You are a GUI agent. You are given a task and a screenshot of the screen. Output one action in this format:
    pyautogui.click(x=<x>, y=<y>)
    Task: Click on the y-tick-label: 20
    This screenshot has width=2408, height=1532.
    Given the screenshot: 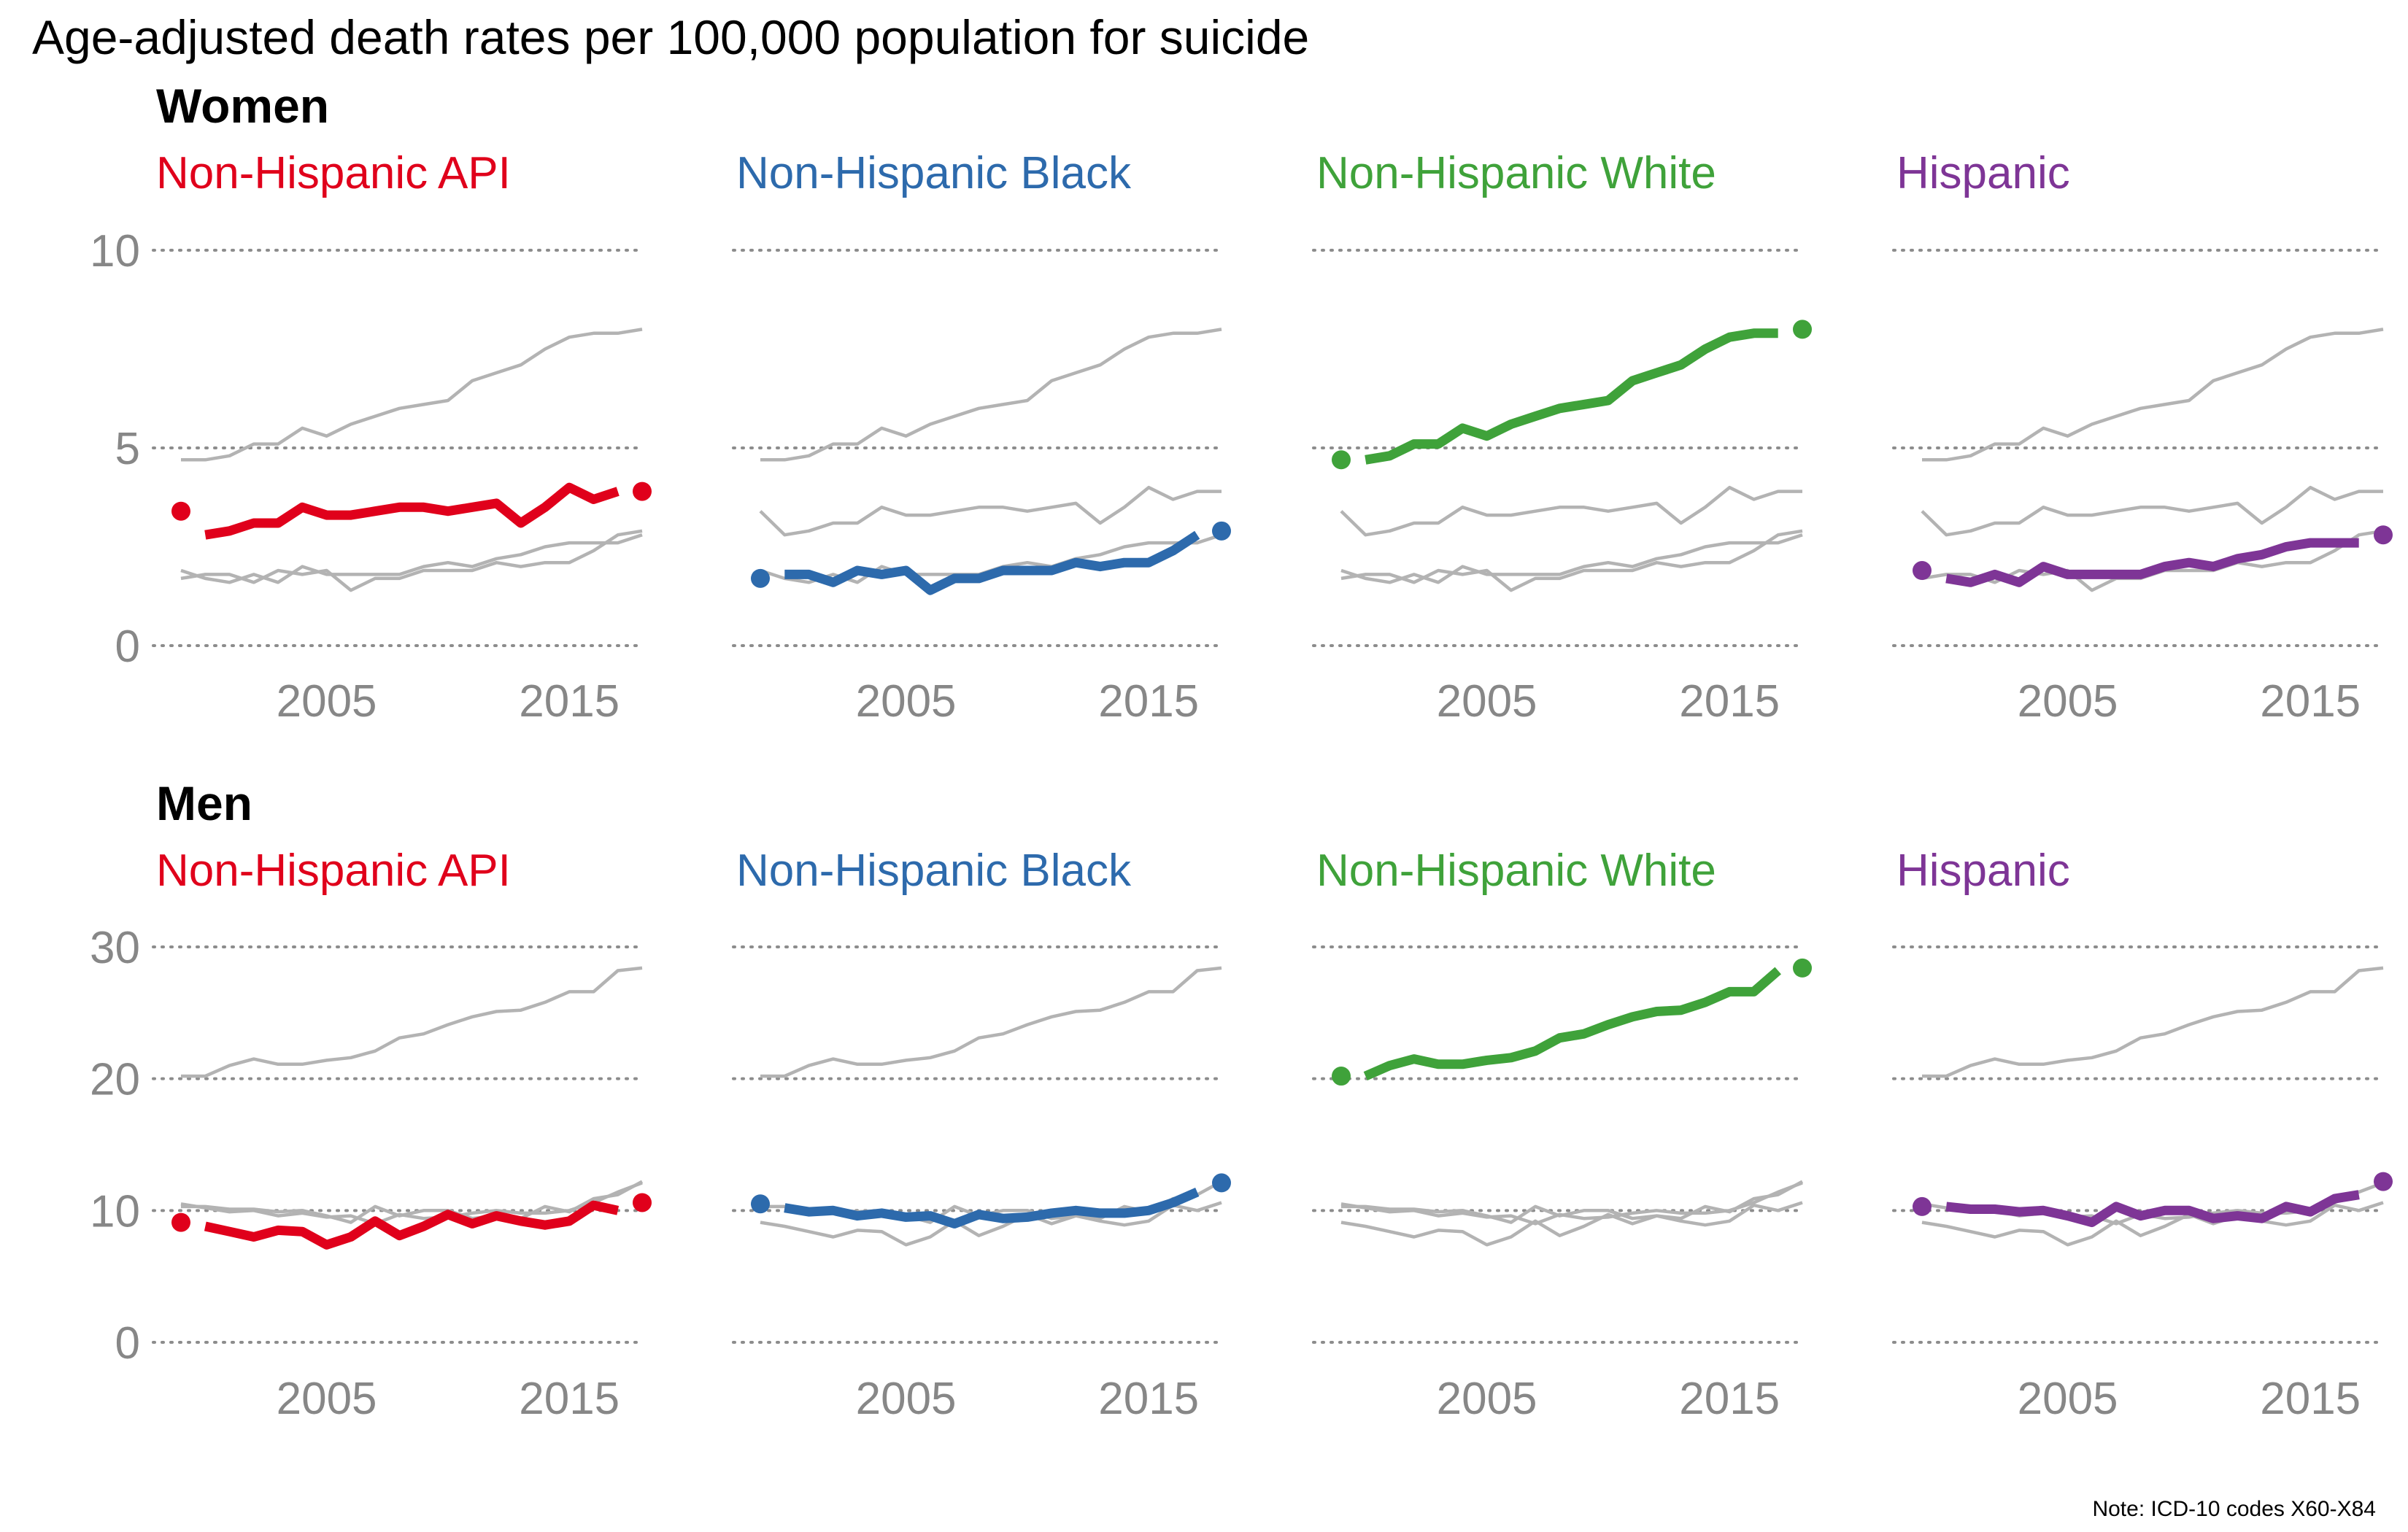 What is the action you would take?
    pyautogui.click(x=115, y=1080)
    